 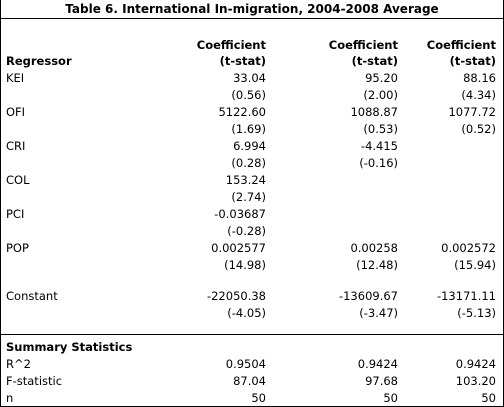 I want to click on row-label-pci: PCI, so click(x=15, y=214).